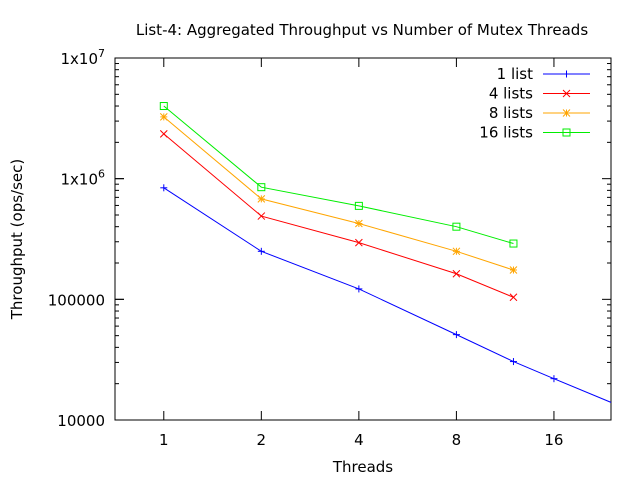  I want to click on y-tick-label: 10000, so click(81, 421).